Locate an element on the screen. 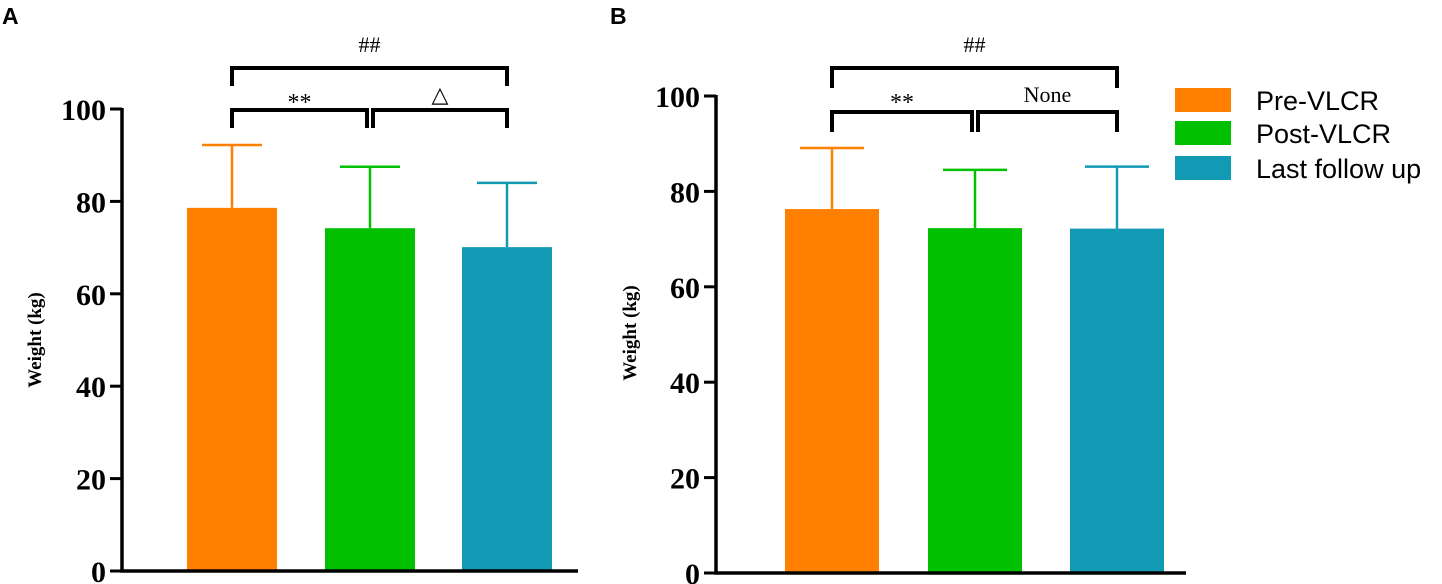 The height and width of the screenshot is (584, 1442). y-ticks-b: 0 20 40 60 80 100 is located at coordinates (685, 332).